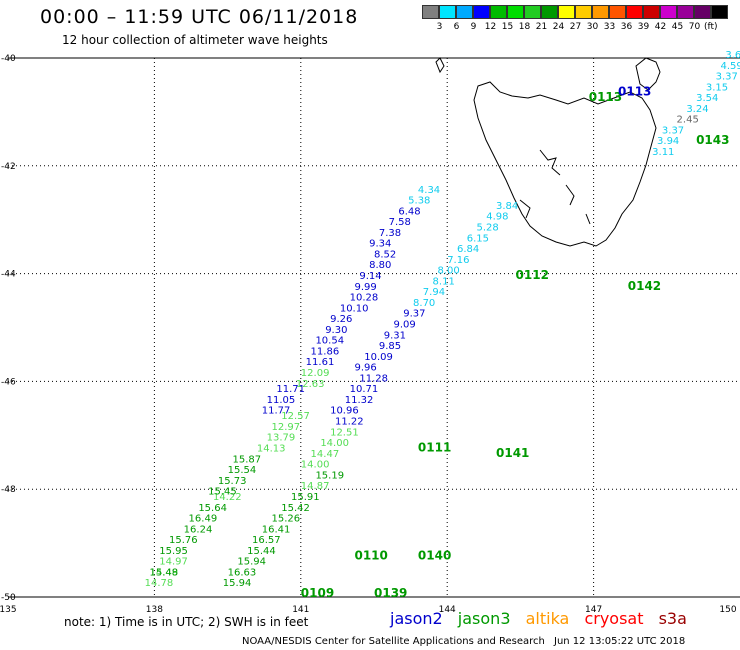 Image resolution: width=740 pixels, height=650 pixels. I want to click on wave-height-value: 16.24, so click(198, 529).